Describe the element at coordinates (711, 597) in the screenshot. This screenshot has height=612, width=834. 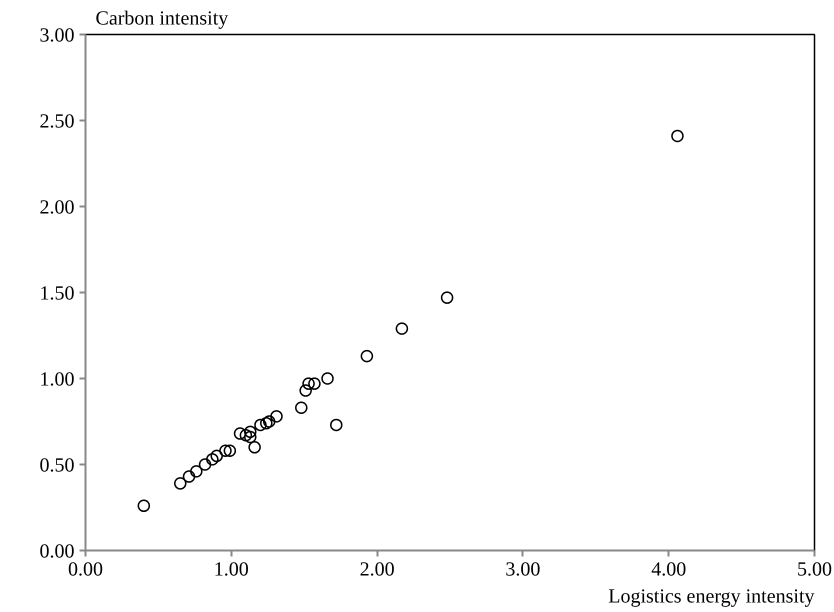
I see `x-axis-title: Logistics energy intensity` at that location.